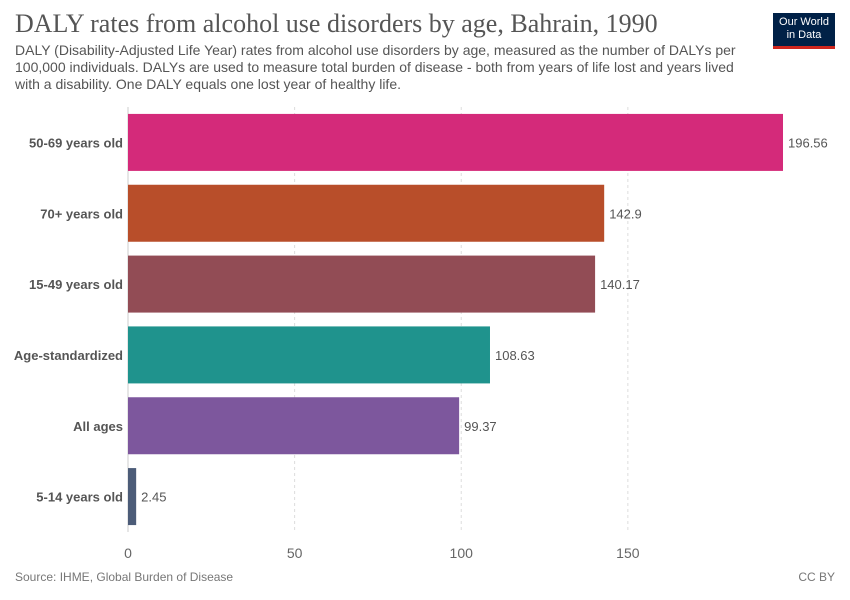 This screenshot has height=600, width=850. Describe the element at coordinates (153, 497) in the screenshot. I see `value-label: 2.45` at that location.